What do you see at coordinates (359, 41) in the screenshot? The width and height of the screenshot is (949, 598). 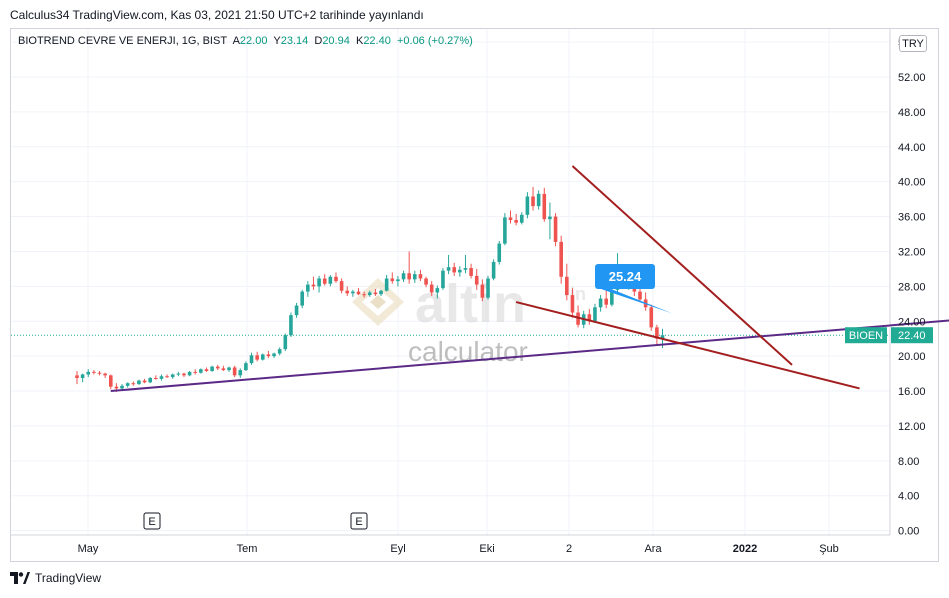 I see `legend-close-label: K` at bounding box center [359, 41].